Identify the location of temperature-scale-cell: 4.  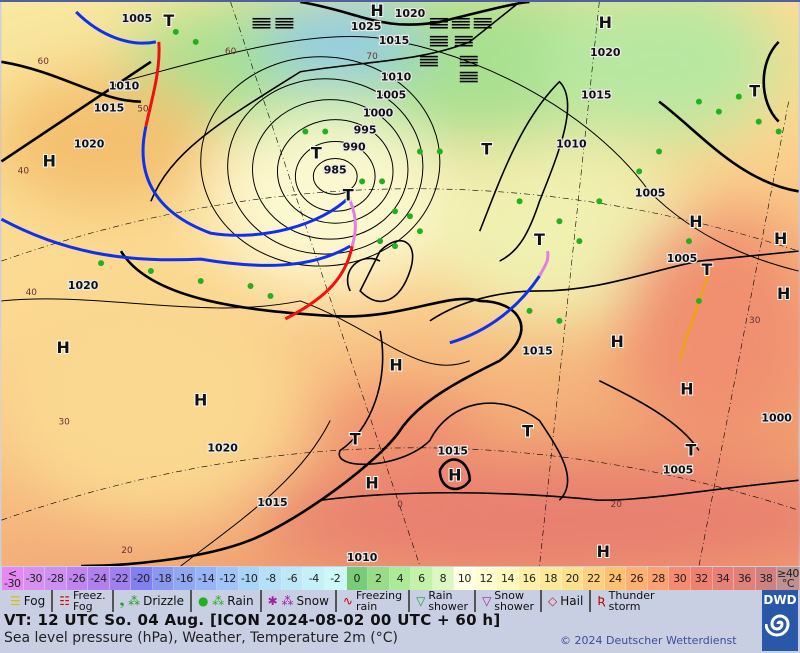
(400, 578).